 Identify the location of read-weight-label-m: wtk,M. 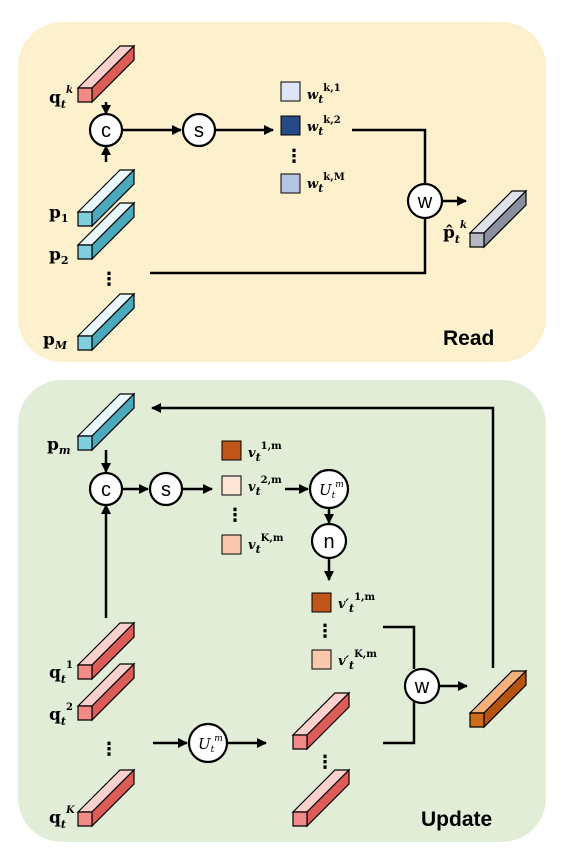
(326, 183).